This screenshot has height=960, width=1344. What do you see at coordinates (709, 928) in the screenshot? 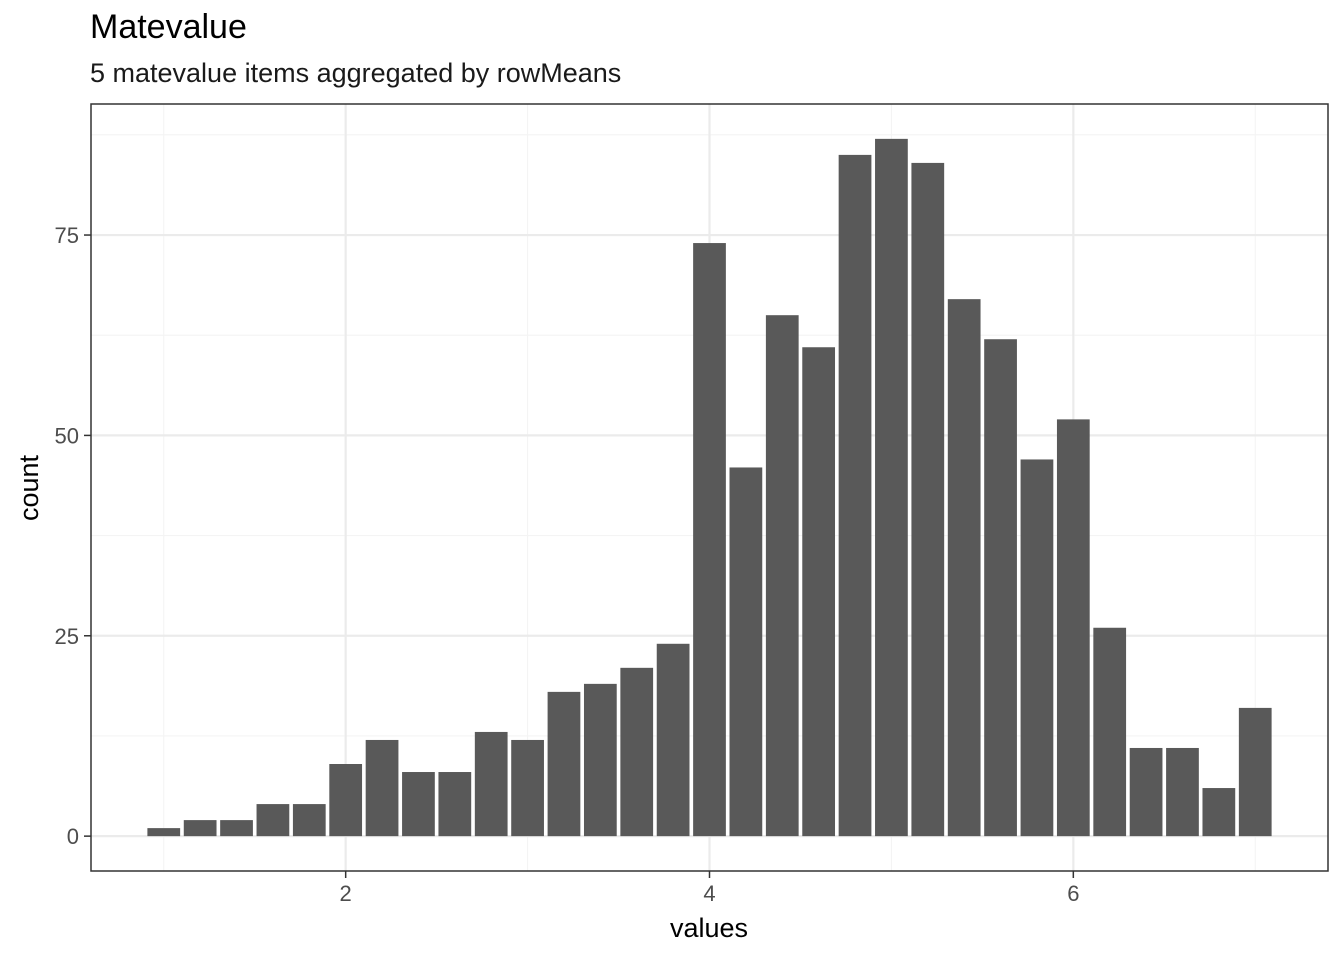
I see `x-axis-title: values` at bounding box center [709, 928].